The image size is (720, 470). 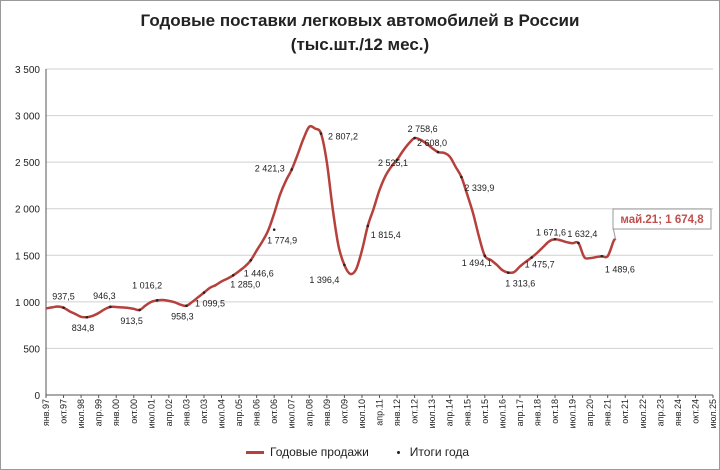 I want to click on data-label: 2 758,6, so click(x=423, y=129).